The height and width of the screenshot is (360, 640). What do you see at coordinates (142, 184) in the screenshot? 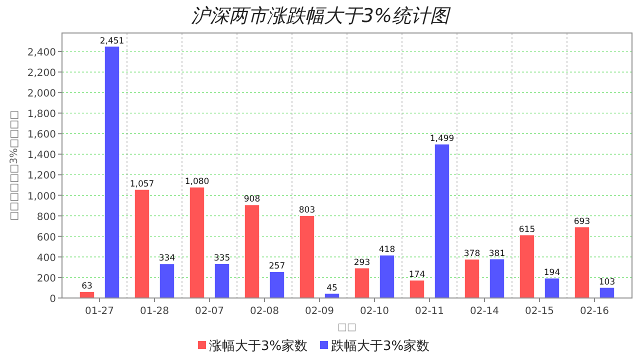
I see `data-label: 1,057` at bounding box center [142, 184].